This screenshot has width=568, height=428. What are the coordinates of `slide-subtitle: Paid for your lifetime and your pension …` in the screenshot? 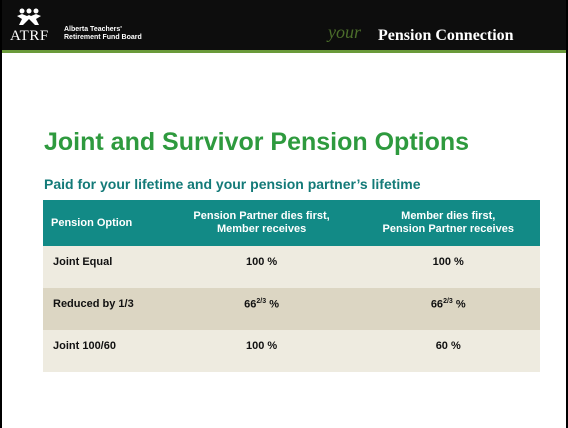 It's located at (232, 184).